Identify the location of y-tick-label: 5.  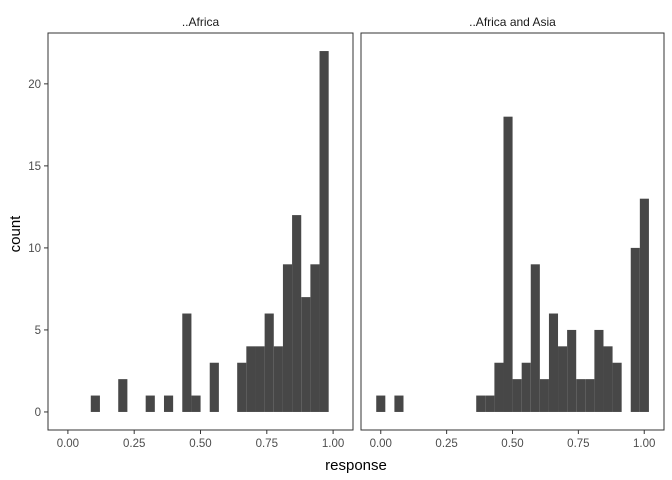
(38, 331).